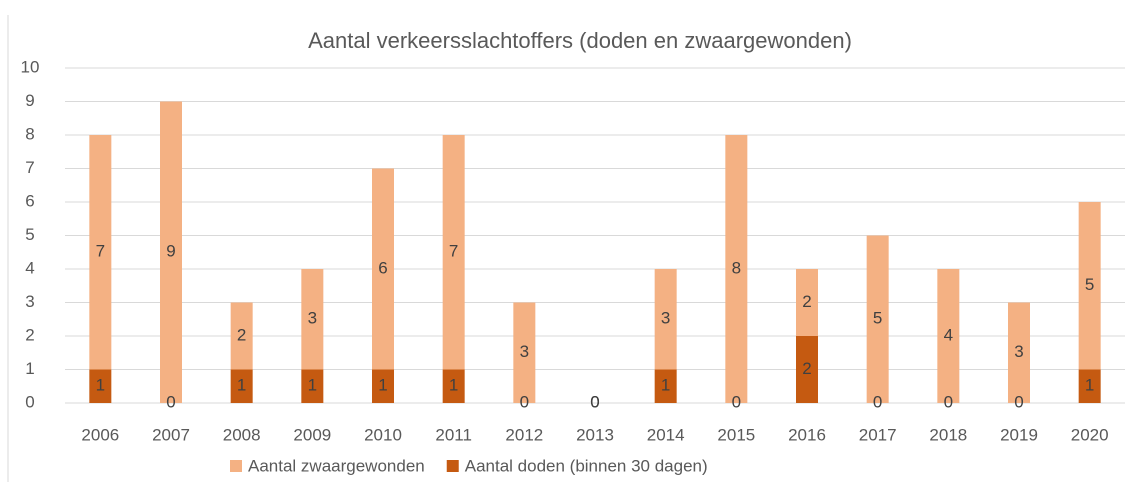 The image size is (1134, 487). What do you see at coordinates (586, 465) in the screenshot?
I see `legend-label: Aantal doden (binnen 30 dagen)` at bounding box center [586, 465].